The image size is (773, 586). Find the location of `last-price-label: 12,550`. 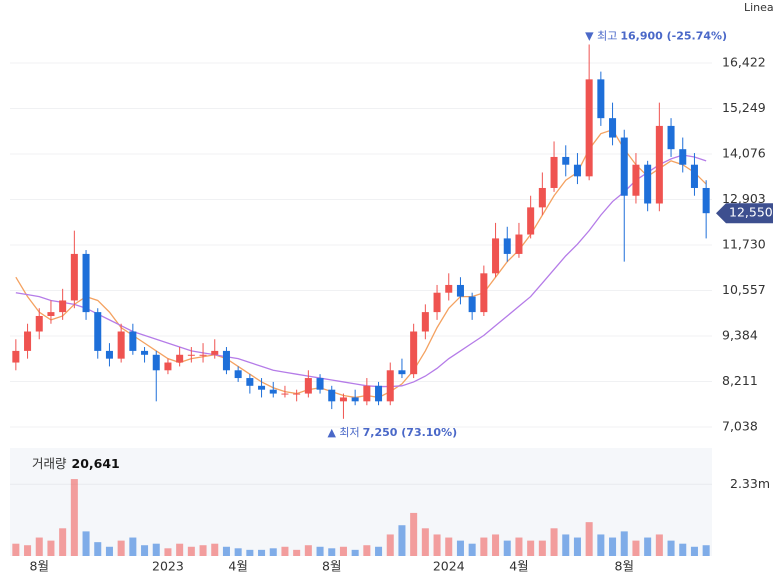

last-price-label: 12,550 is located at coordinates (751, 212).